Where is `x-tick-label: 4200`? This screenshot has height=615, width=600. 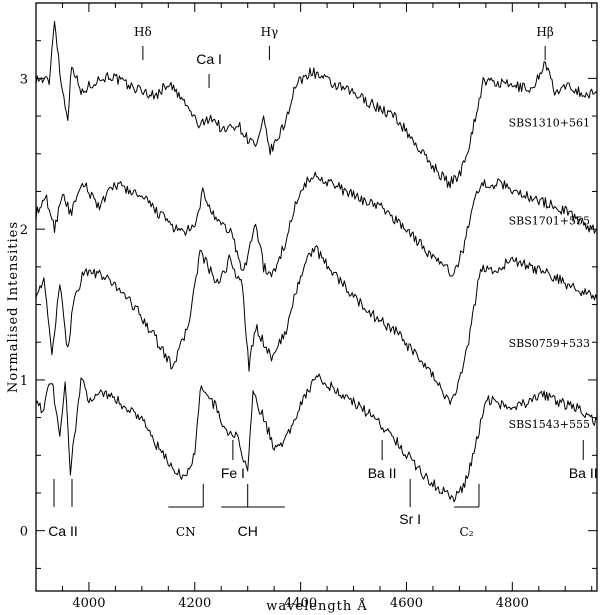 x-tick-label: 4200 is located at coordinates (194, 603).